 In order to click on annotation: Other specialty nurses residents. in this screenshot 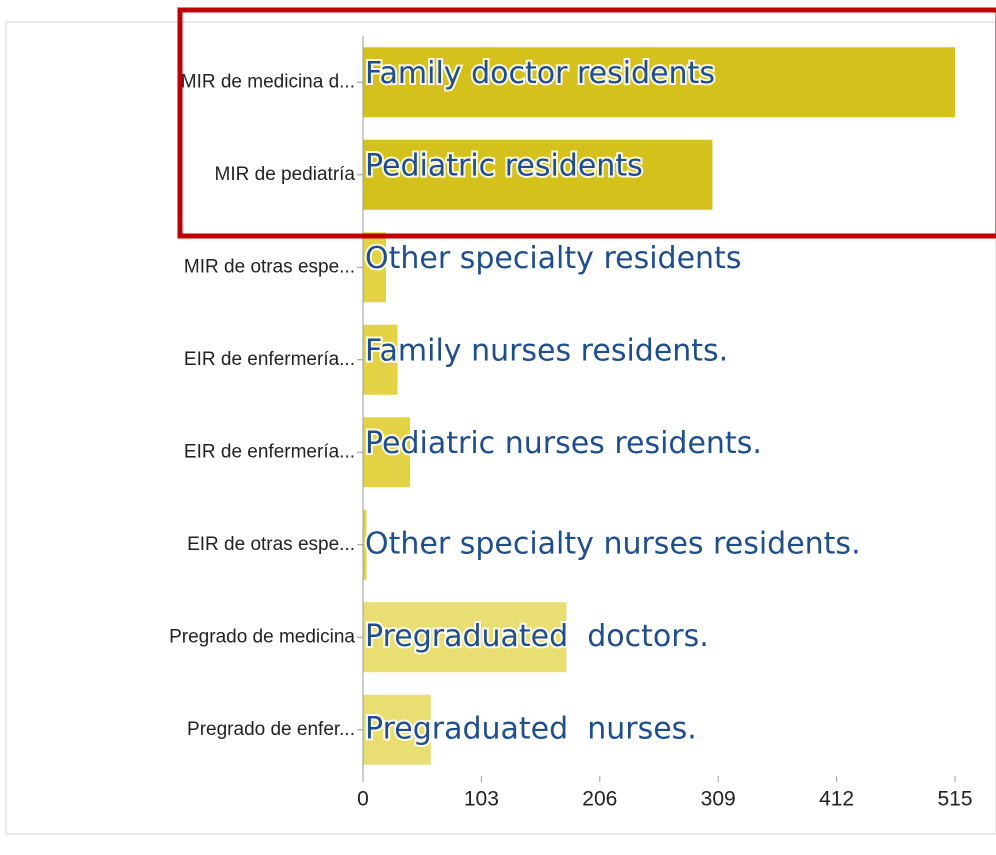, I will do `click(613, 543)`.